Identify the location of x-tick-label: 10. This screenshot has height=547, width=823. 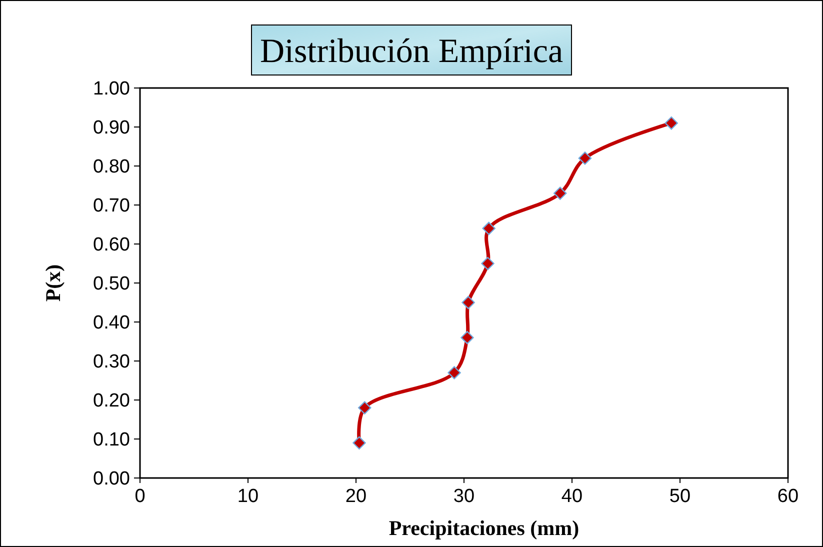
(248, 496).